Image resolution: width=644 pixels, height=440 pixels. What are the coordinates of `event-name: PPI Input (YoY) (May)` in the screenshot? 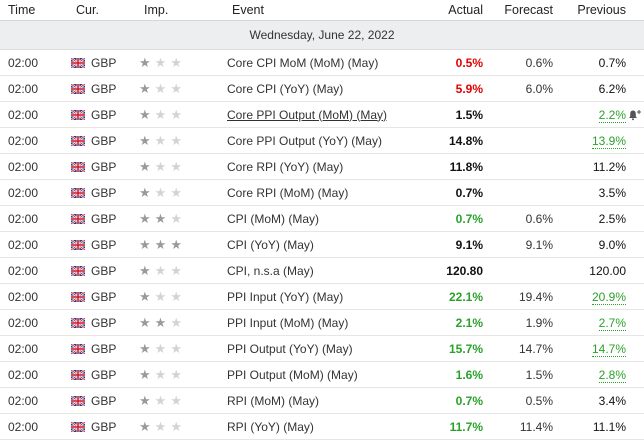 It's located at (285, 296).